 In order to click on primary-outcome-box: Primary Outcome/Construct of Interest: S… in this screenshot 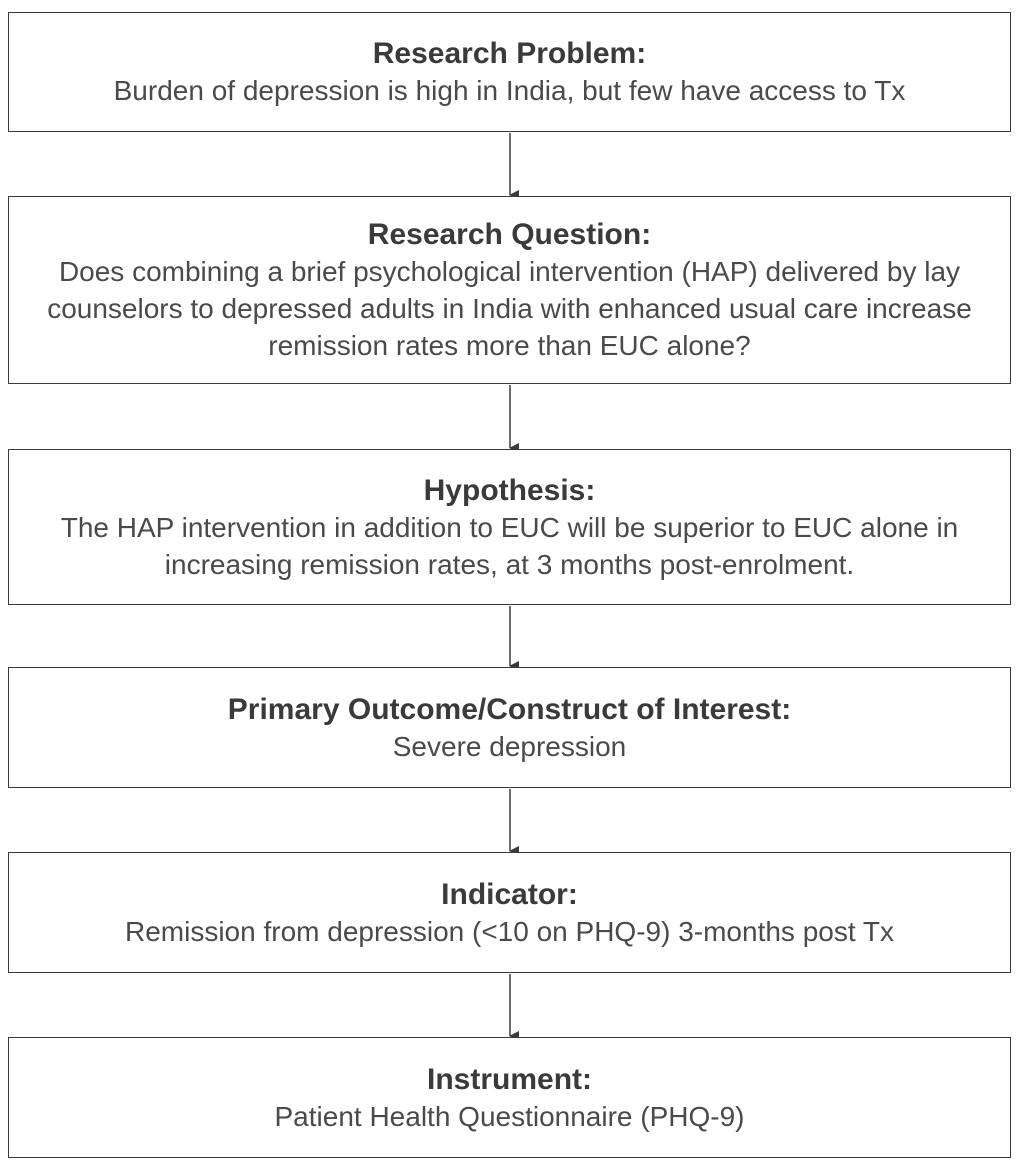, I will do `click(509, 727)`.